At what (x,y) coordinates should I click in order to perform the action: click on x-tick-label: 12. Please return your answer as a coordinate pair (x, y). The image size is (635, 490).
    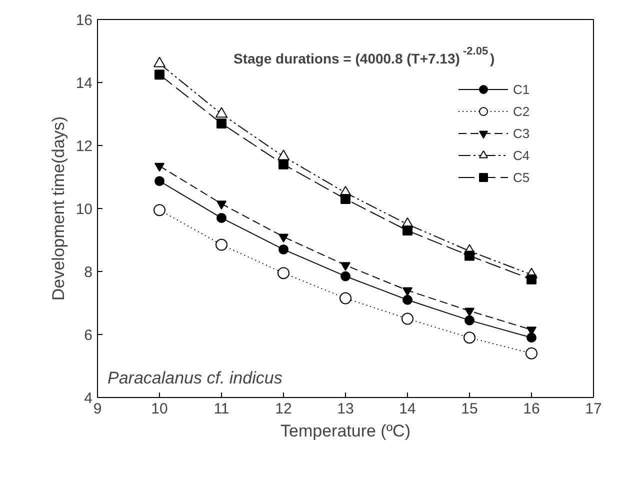
    Looking at the image, I should click on (283, 409).